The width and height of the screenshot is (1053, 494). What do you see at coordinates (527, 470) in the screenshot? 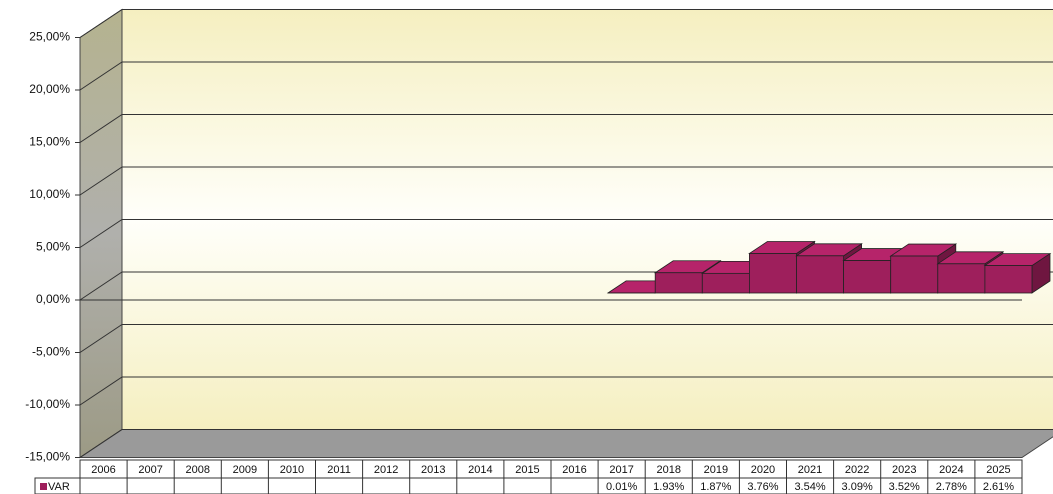
I see `x-tick-label: 2015` at bounding box center [527, 470].